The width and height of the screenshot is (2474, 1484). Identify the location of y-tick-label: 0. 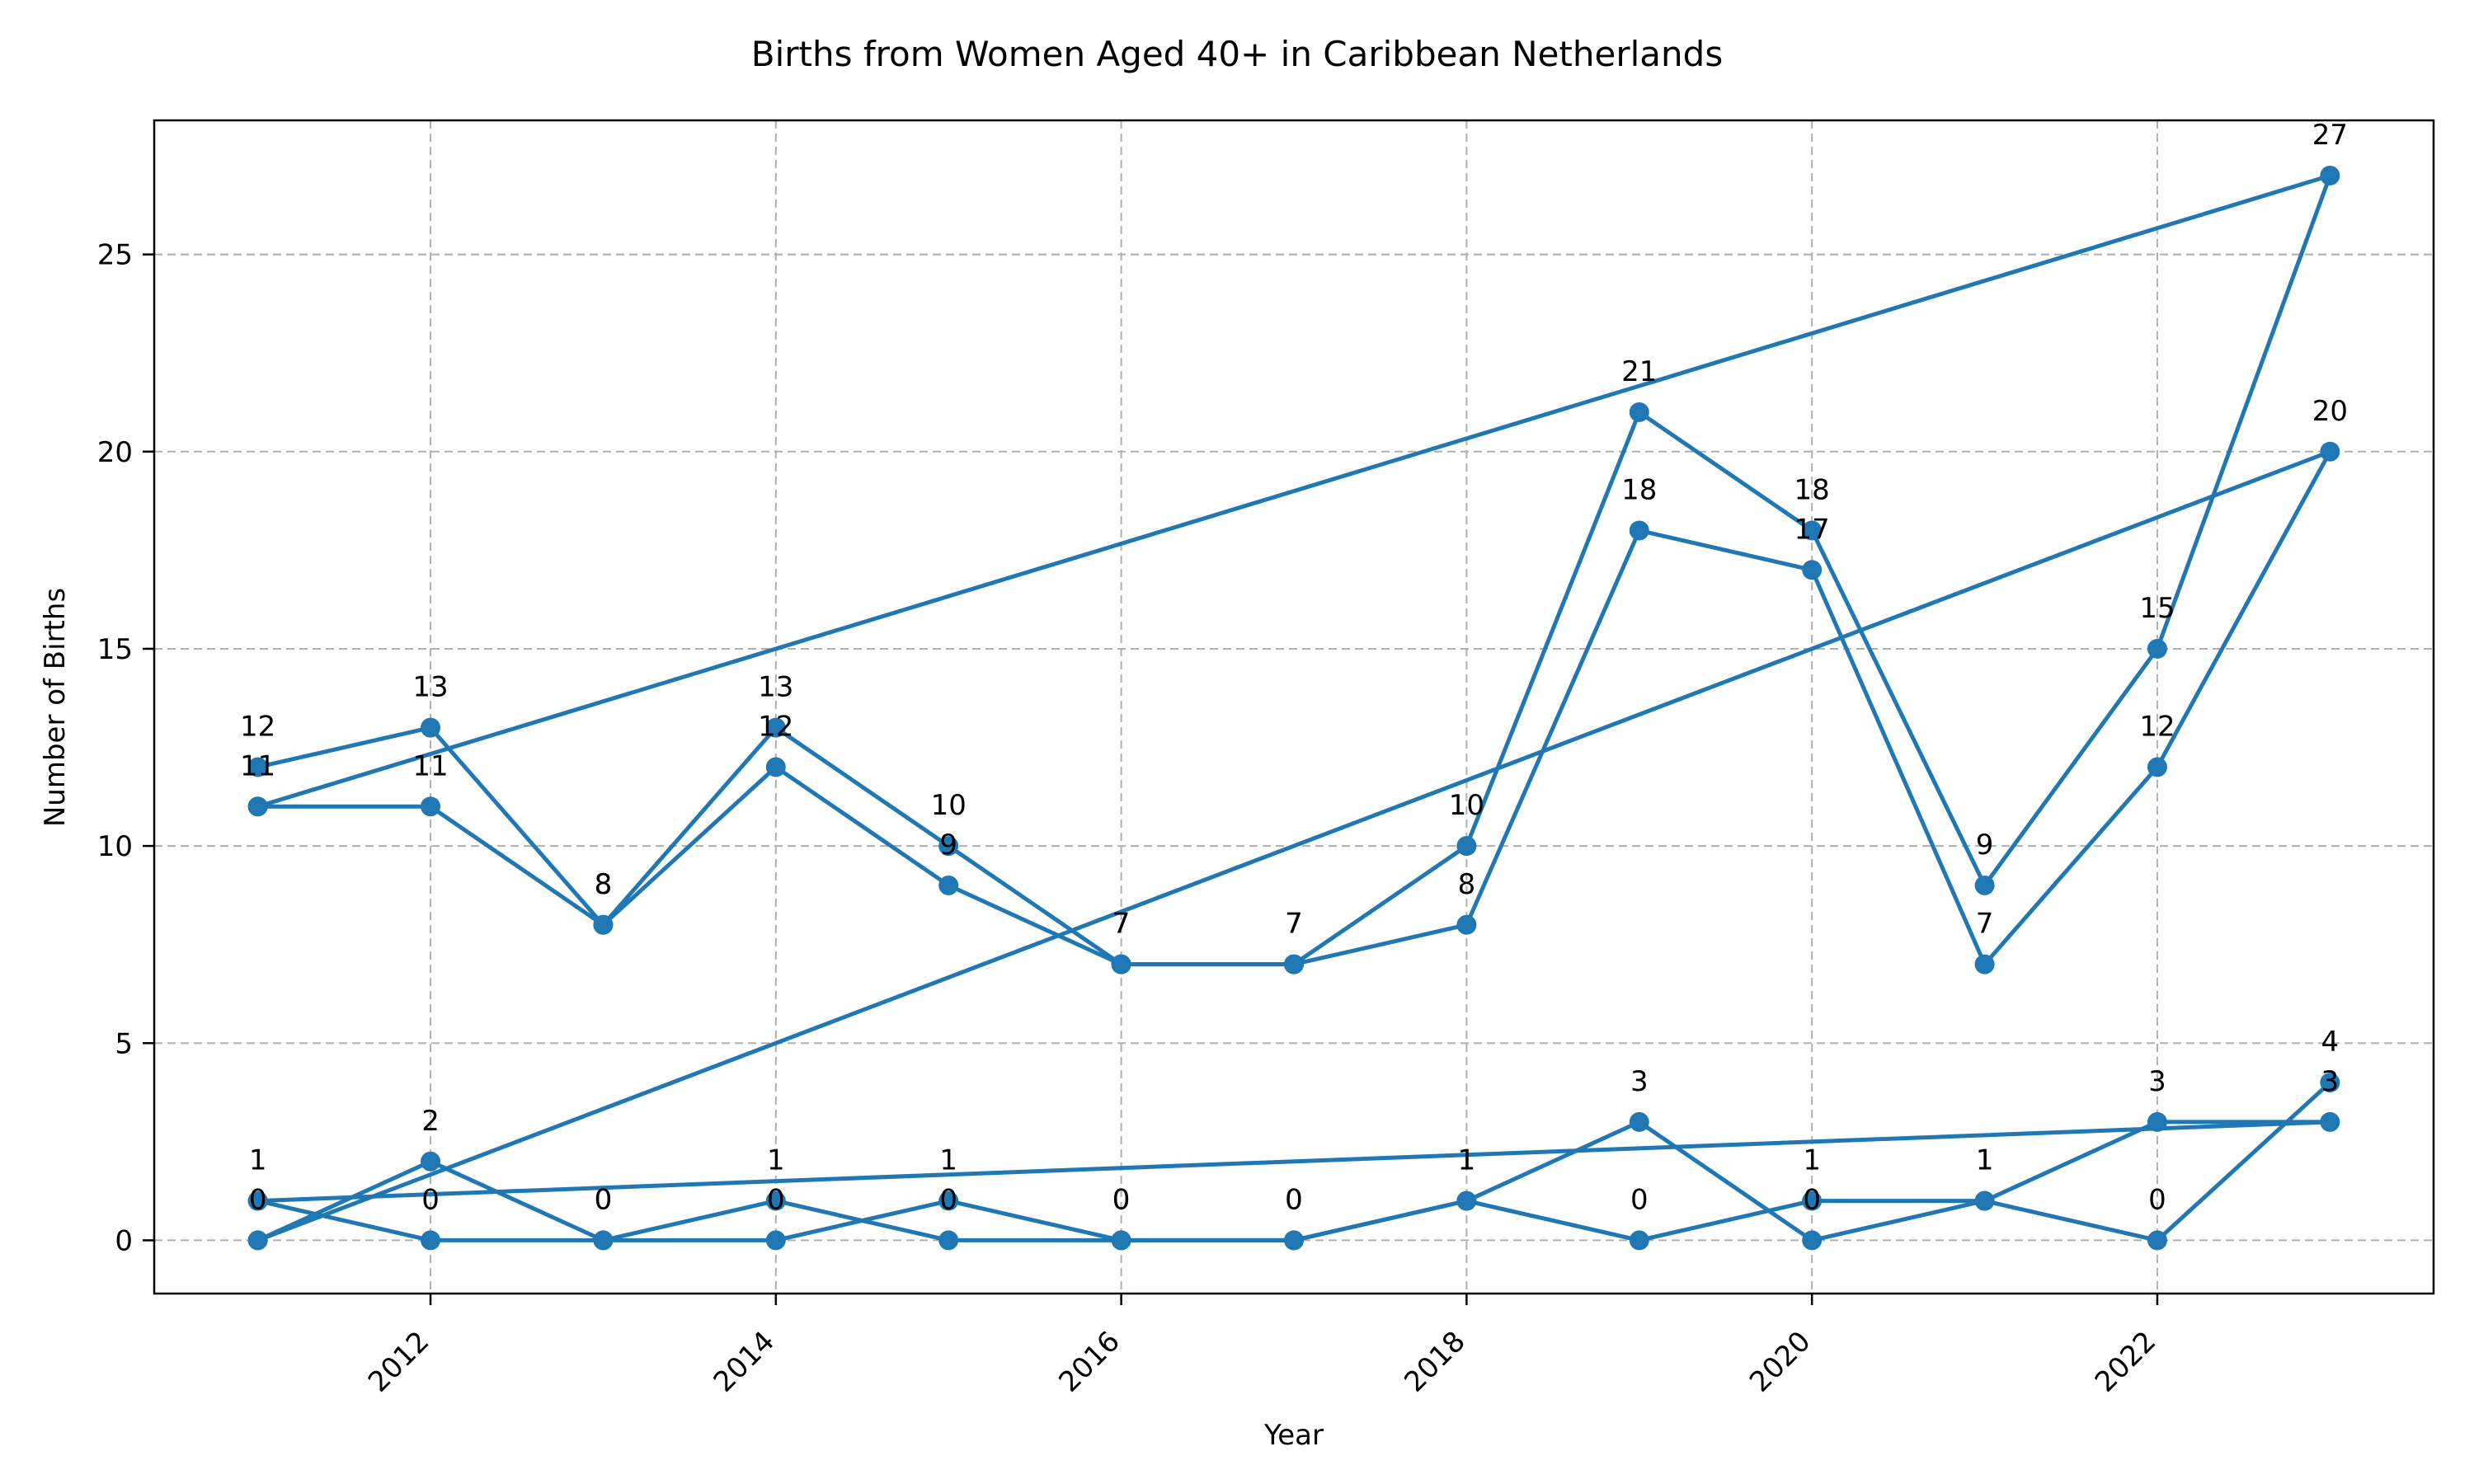
(124, 1240).